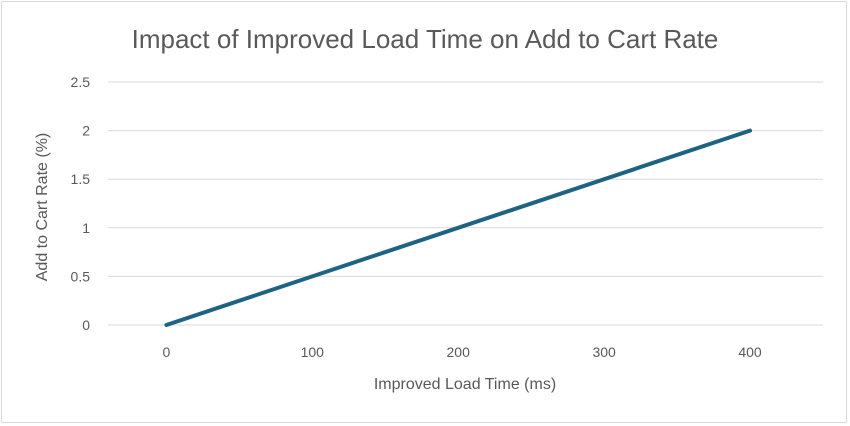 The height and width of the screenshot is (426, 850). What do you see at coordinates (81, 276) in the screenshot?
I see `y-tick-label: 0.5` at bounding box center [81, 276].